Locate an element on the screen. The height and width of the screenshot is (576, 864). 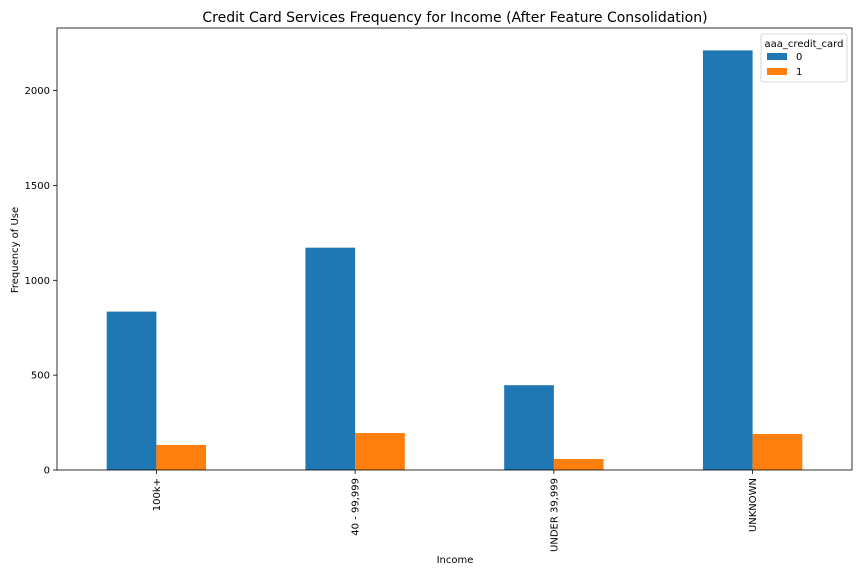
bar-series-0-100k- is located at coordinates (131, 390).